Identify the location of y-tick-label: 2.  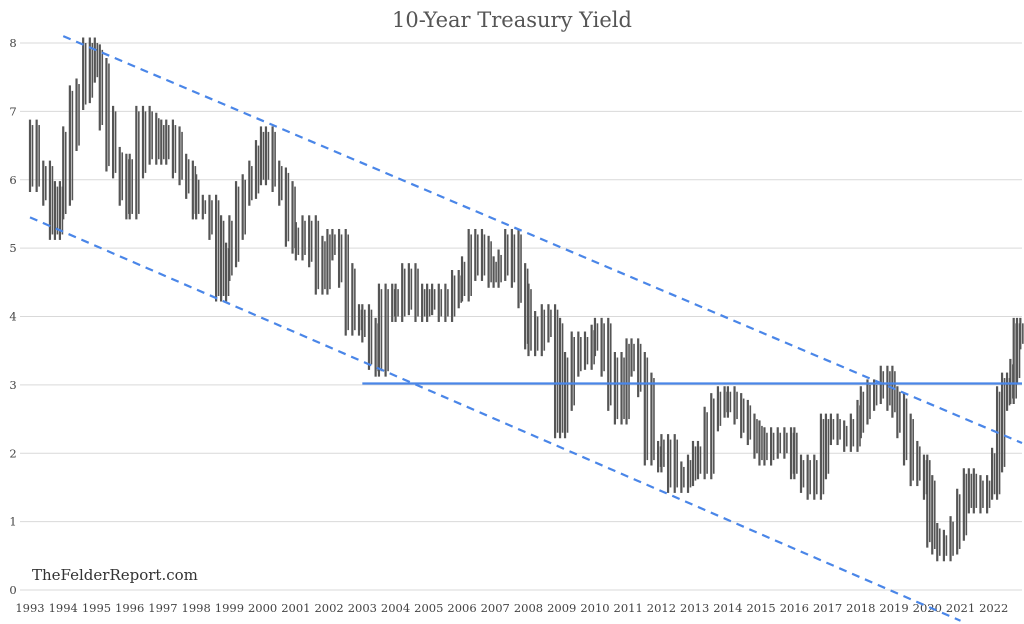
(12, 453).